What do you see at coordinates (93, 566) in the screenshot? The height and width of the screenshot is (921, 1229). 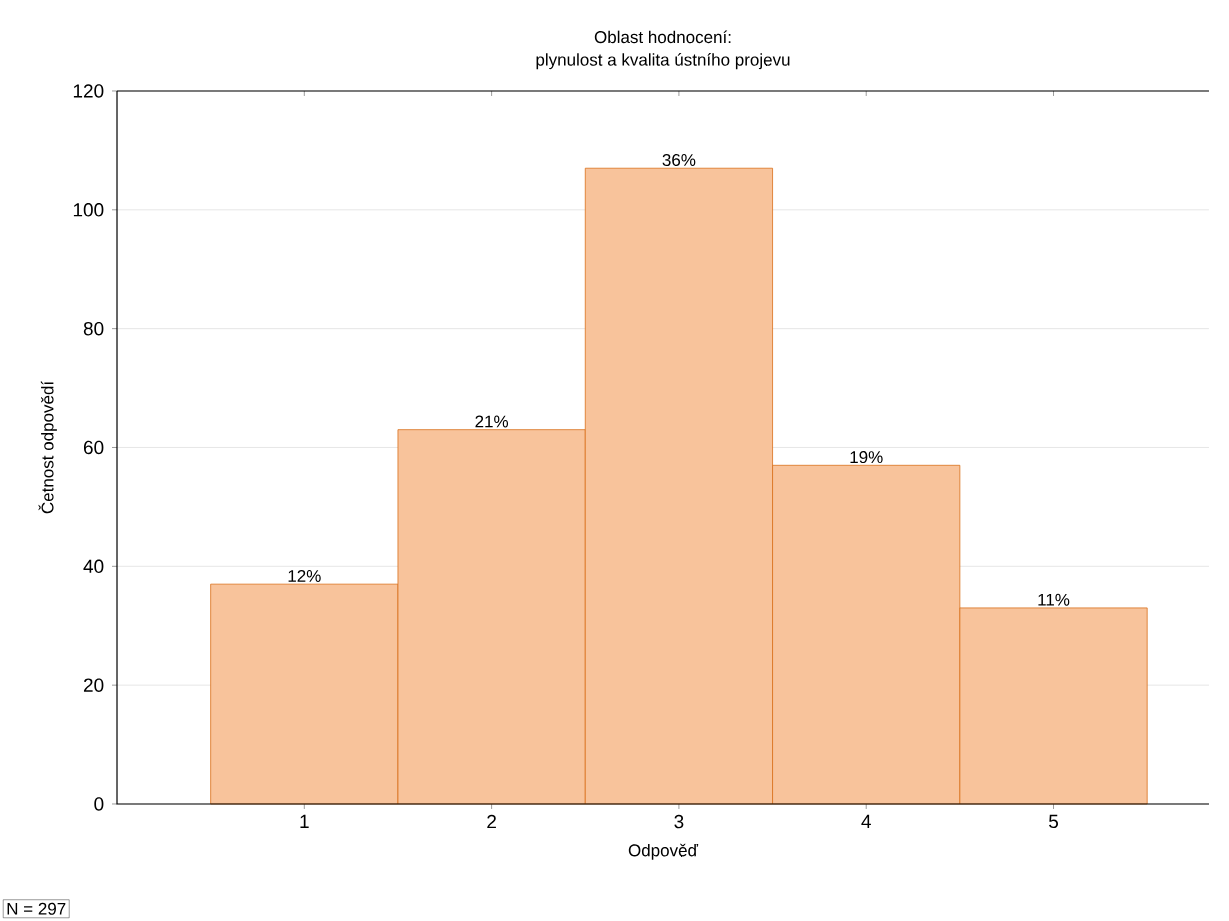 I see `y-tick-label: 40` at bounding box center [93, 566].